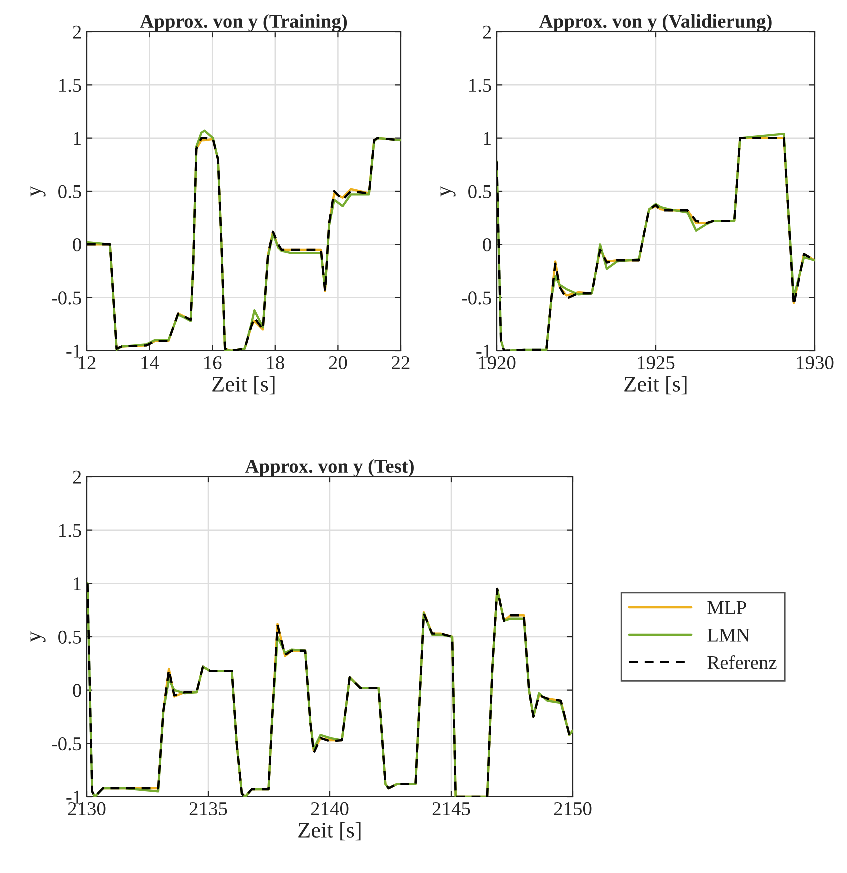 The height and width of the screenshot is (873, 847). I want to click on x-tick-label: 16, so click(213, 363).